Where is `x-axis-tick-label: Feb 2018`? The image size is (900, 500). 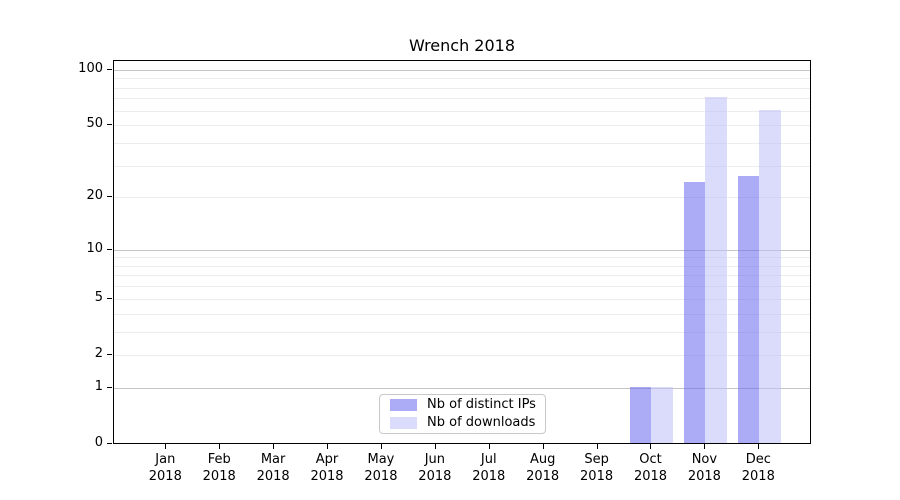
x-axis-tick-label: Feb 2018 is located at coordinates (219, 468).